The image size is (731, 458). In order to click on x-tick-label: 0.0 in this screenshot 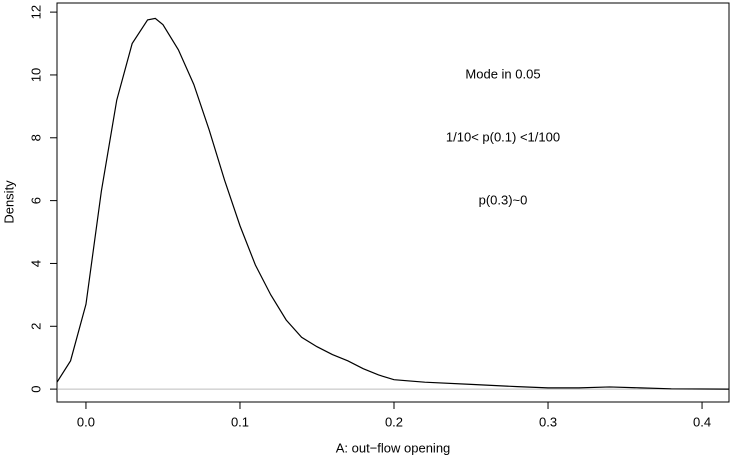, I will do `click(86, 421)`.